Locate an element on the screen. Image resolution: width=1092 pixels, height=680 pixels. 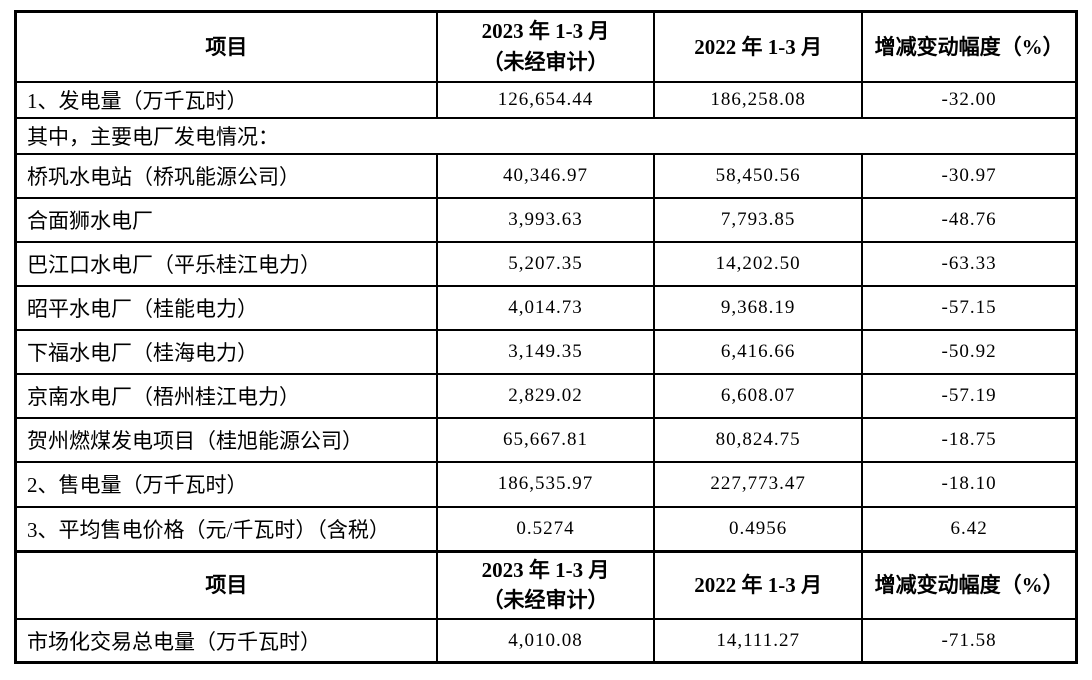
value-2022: 227,773.47 is located at coordinates (758, 484).